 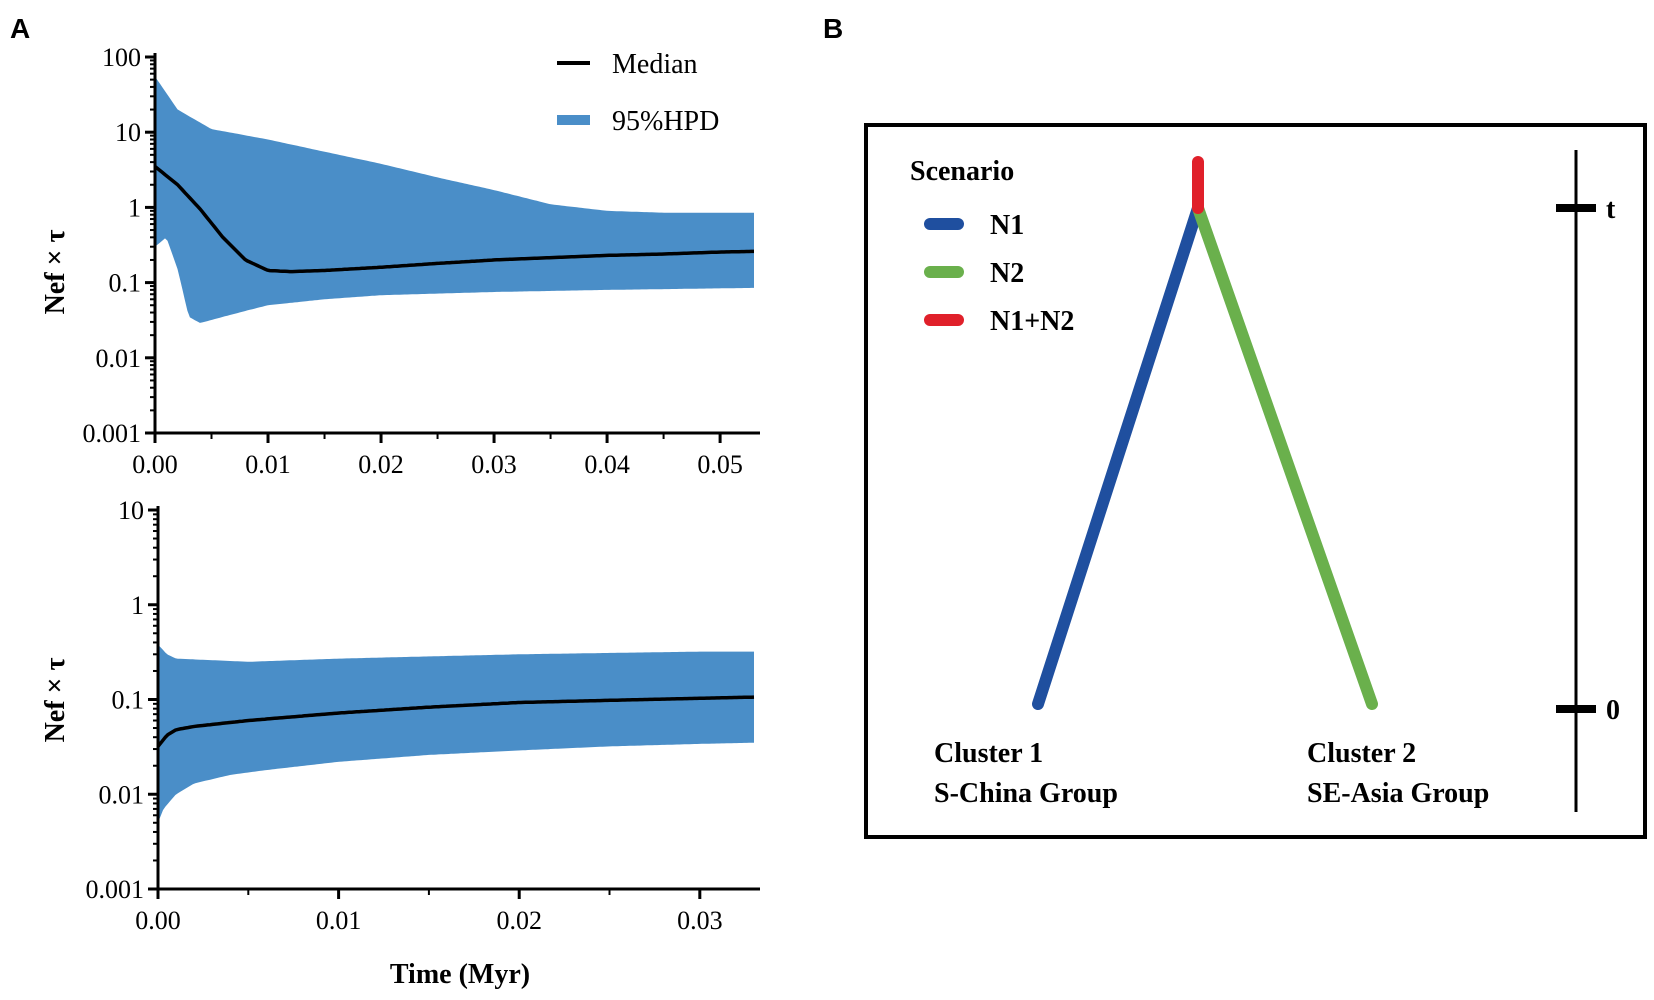 I want to click on a2-plot-area, so click(x=455, y=733).